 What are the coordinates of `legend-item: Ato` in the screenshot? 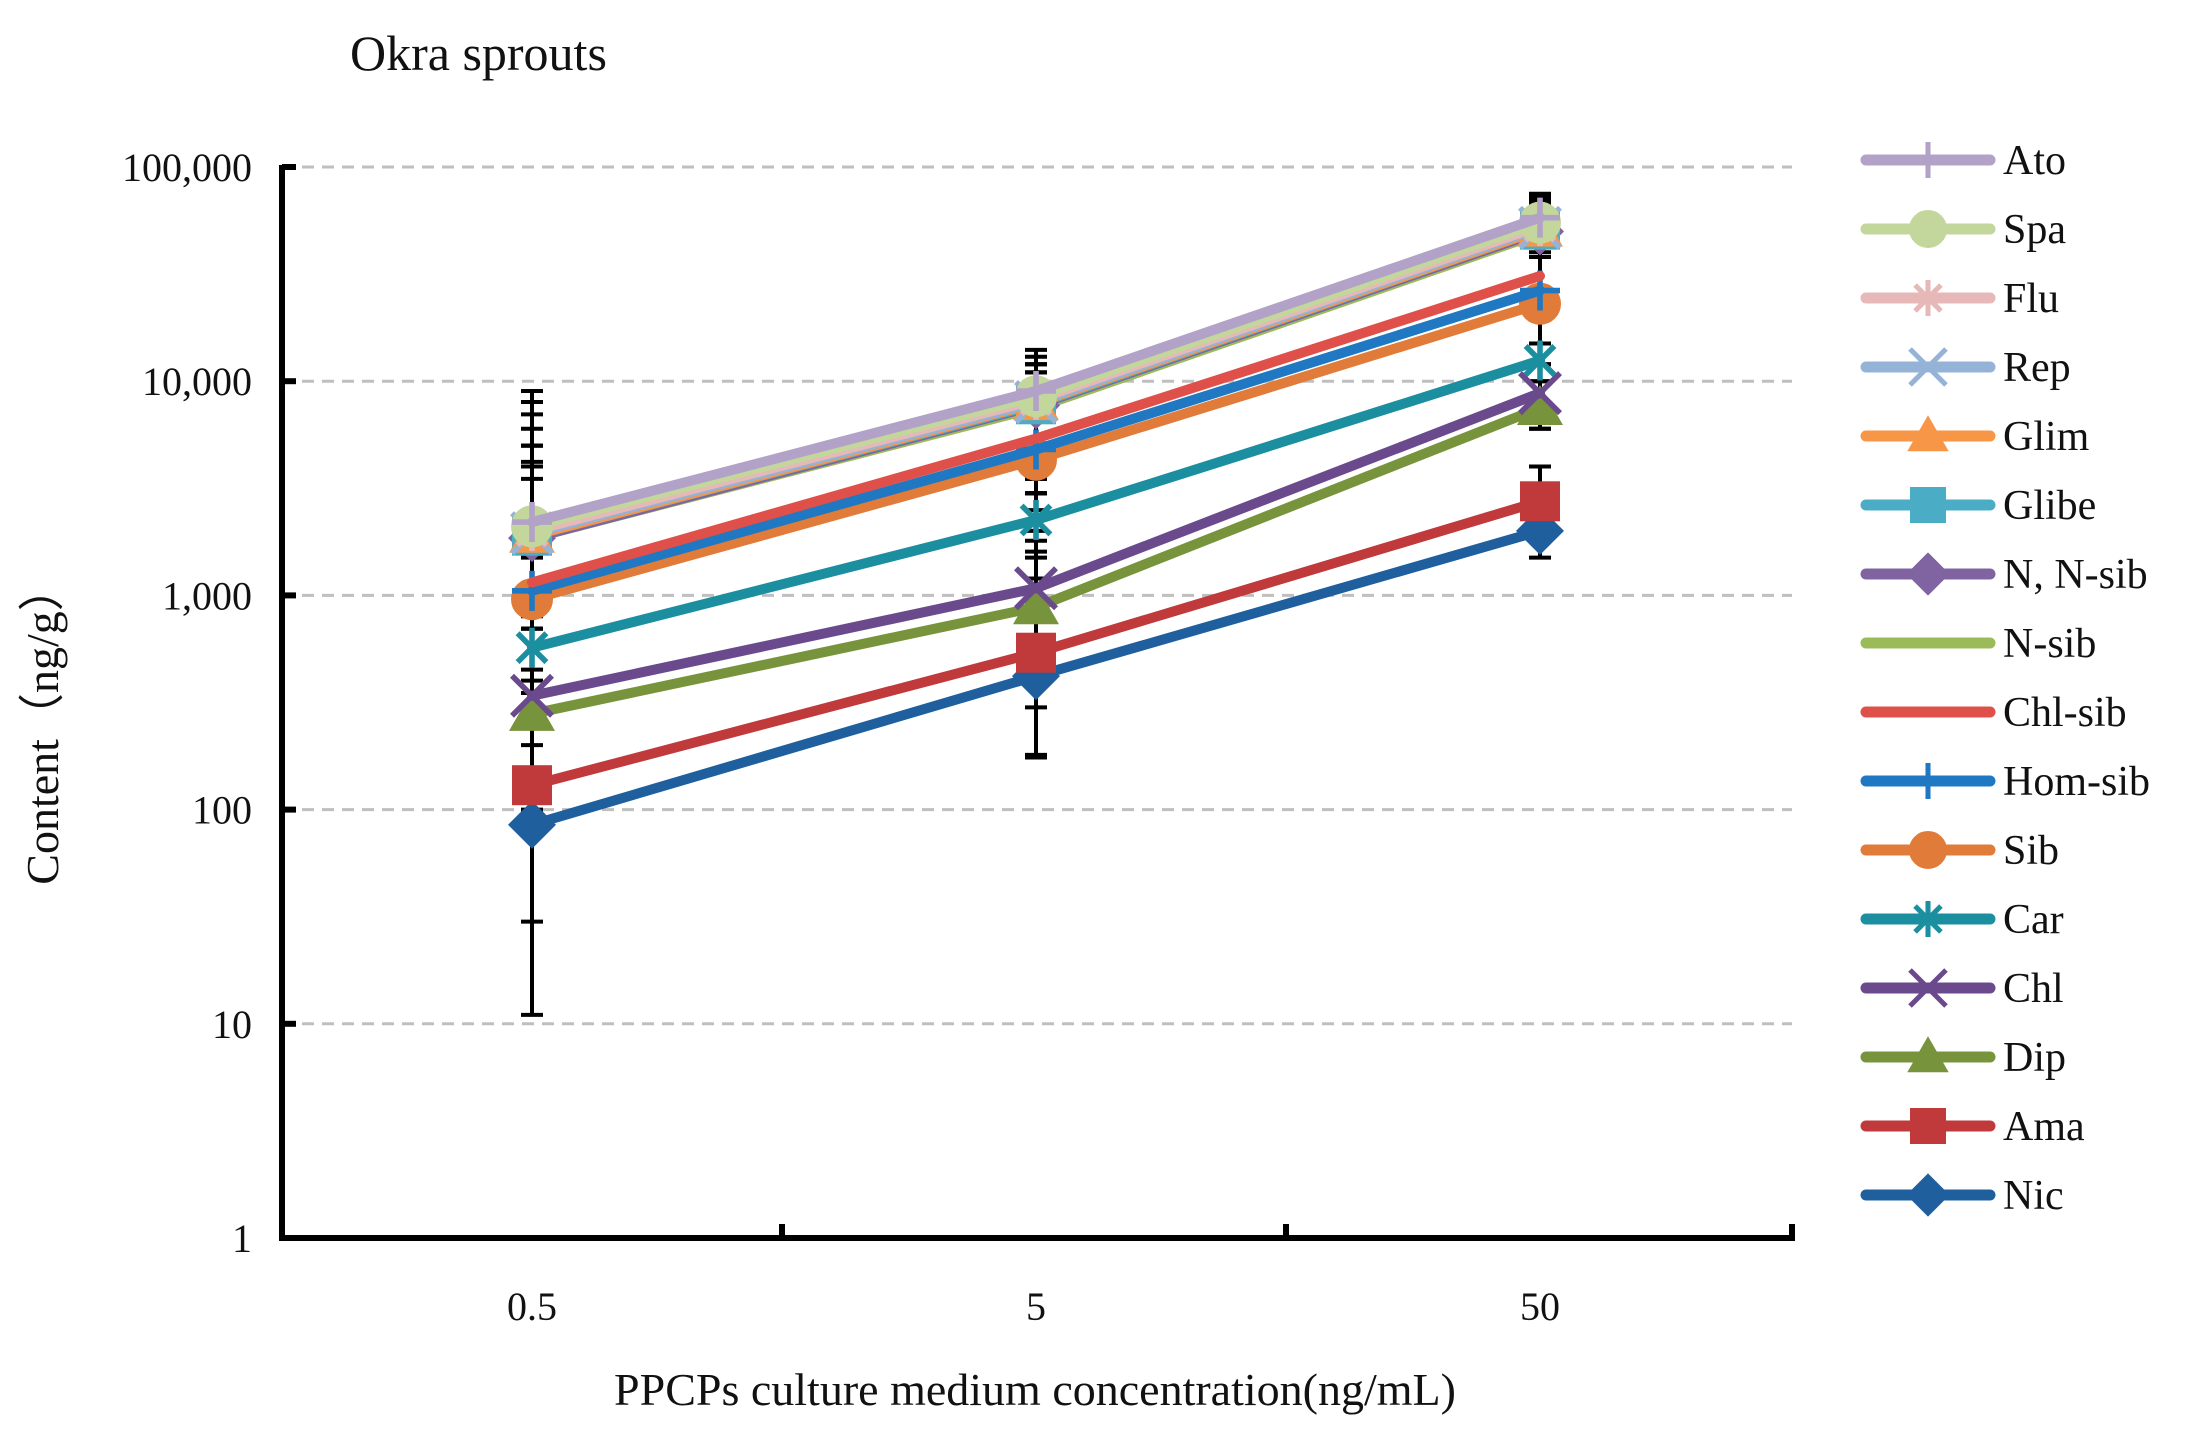 It's located at (1963, 161).